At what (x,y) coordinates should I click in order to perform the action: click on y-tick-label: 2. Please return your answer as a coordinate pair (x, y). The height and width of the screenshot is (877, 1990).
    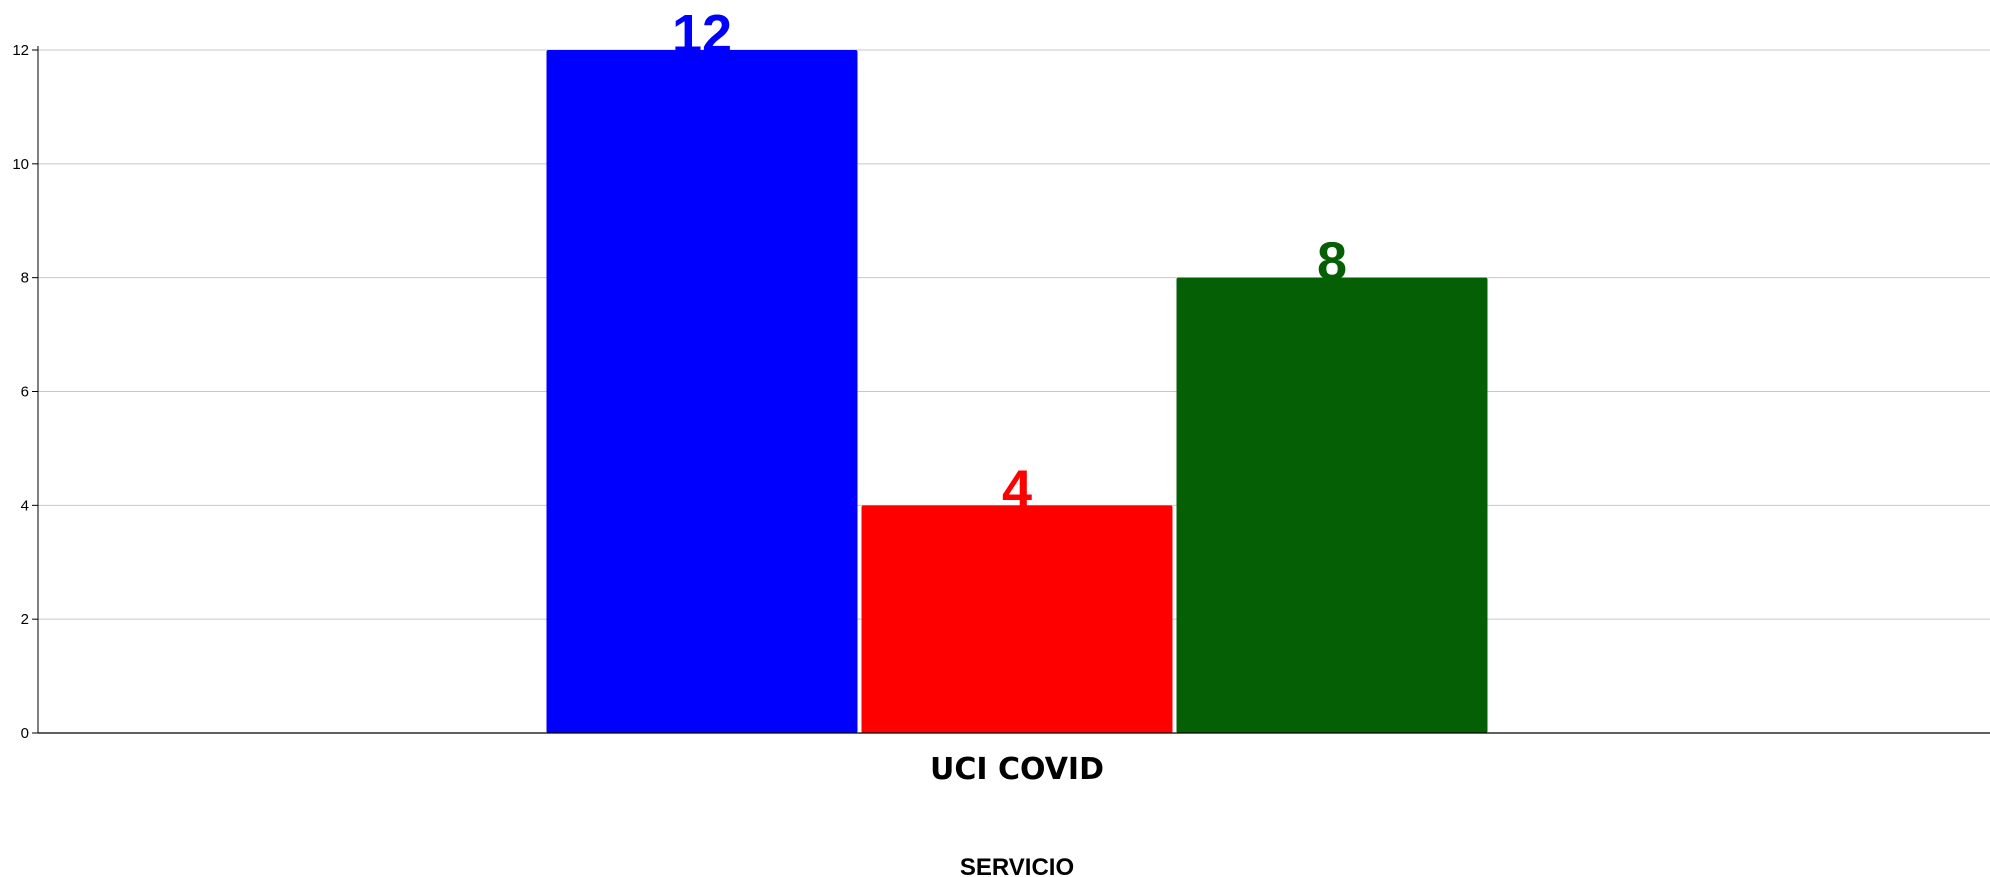
    Looking at the image, I should click on (25, 619).